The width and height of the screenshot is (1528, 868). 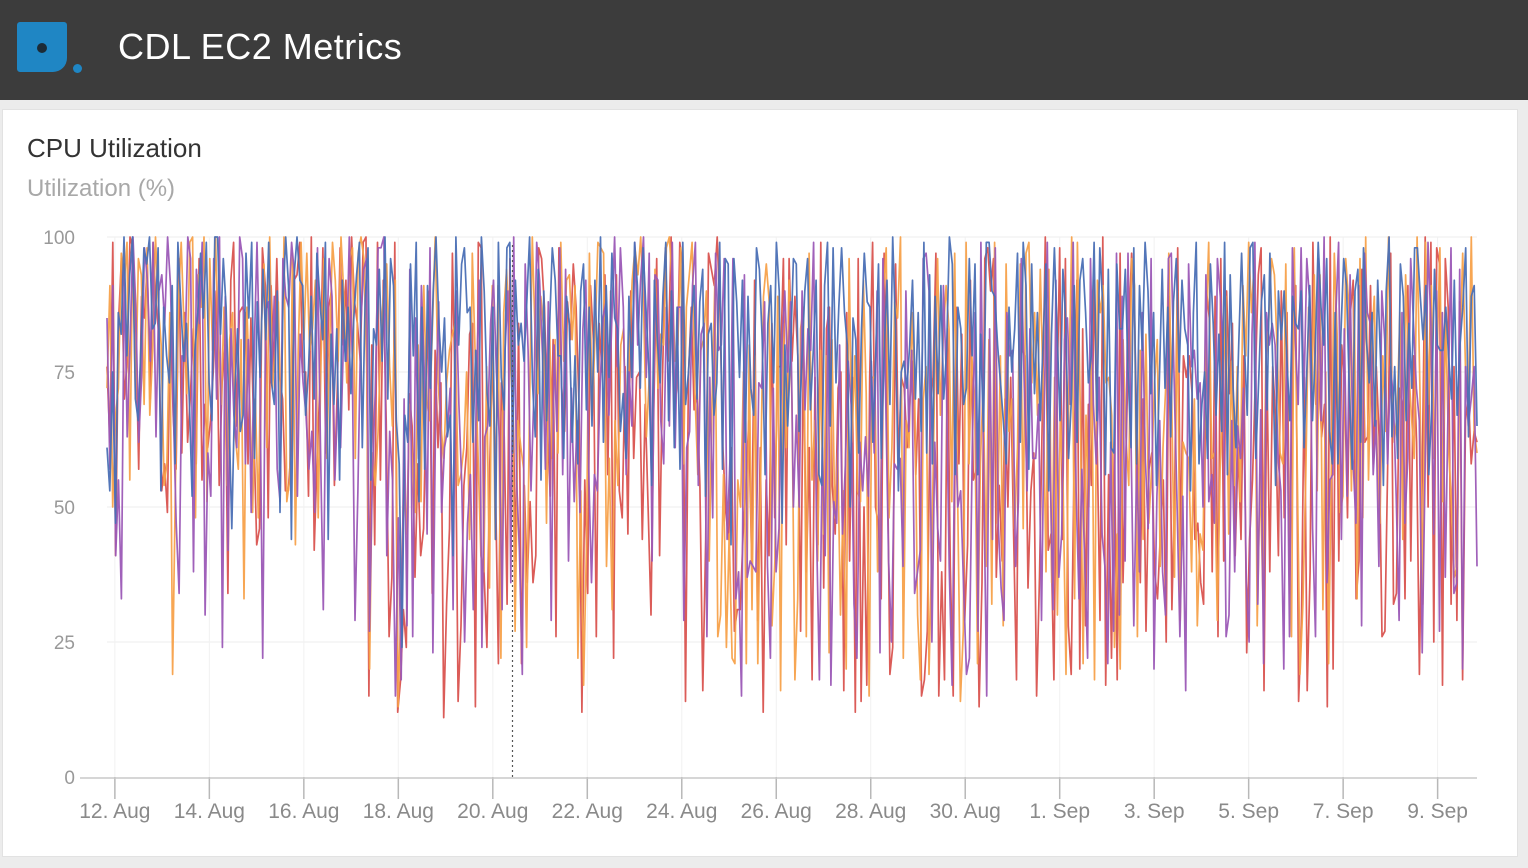 I want to click on y-tick-label: 0, so click(x=69, y=778).